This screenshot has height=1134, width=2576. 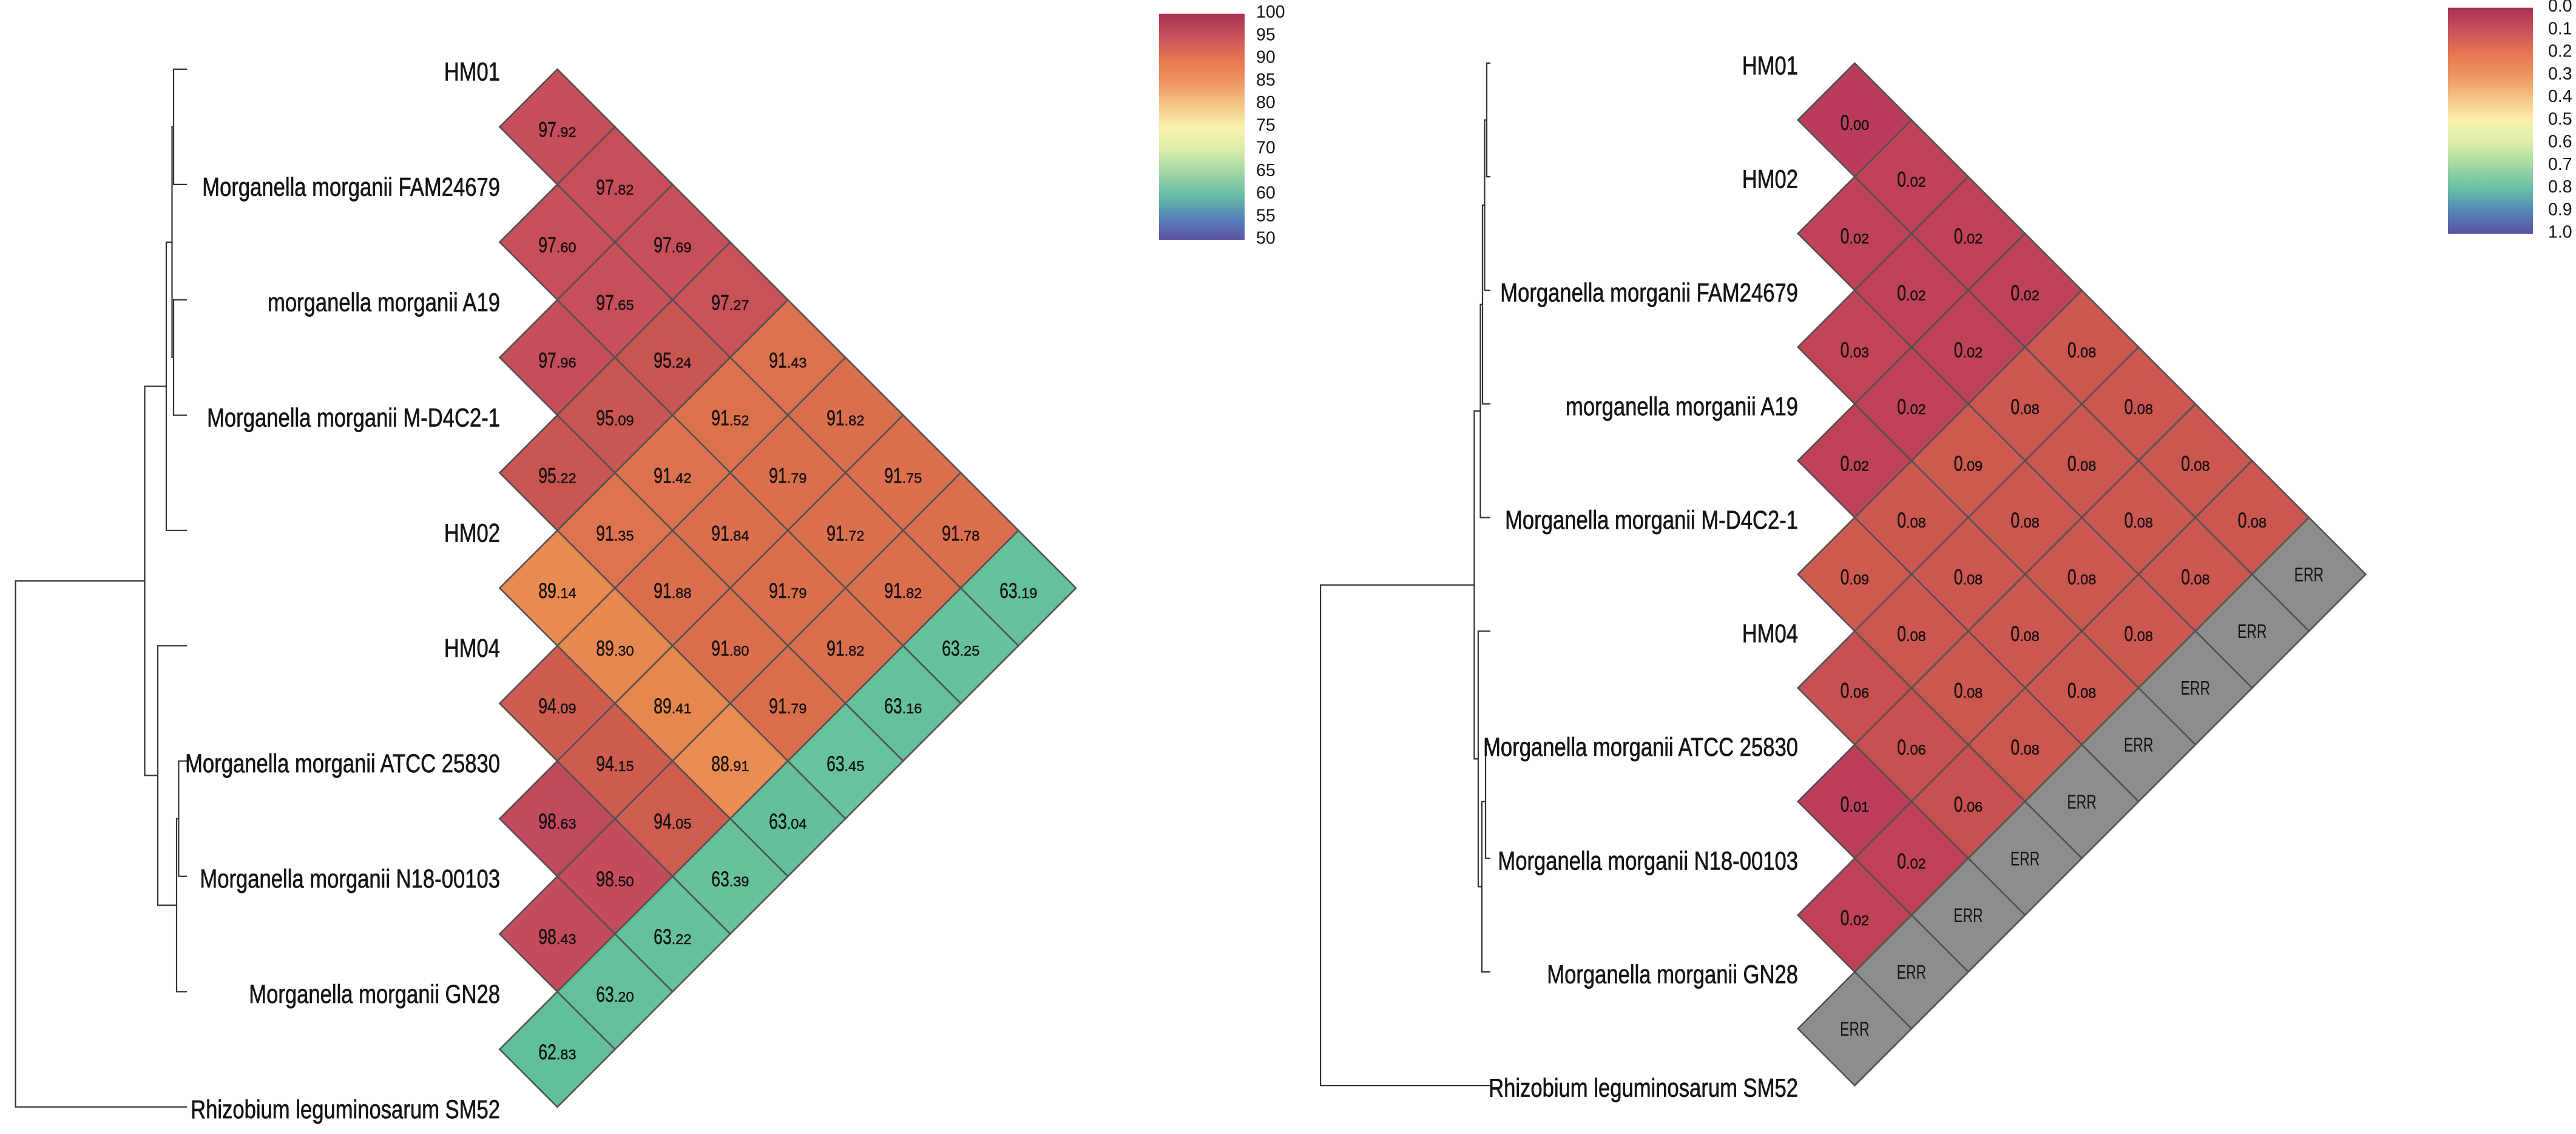 I want to click on svg-text: 91.80, so click(x=730, y=649).